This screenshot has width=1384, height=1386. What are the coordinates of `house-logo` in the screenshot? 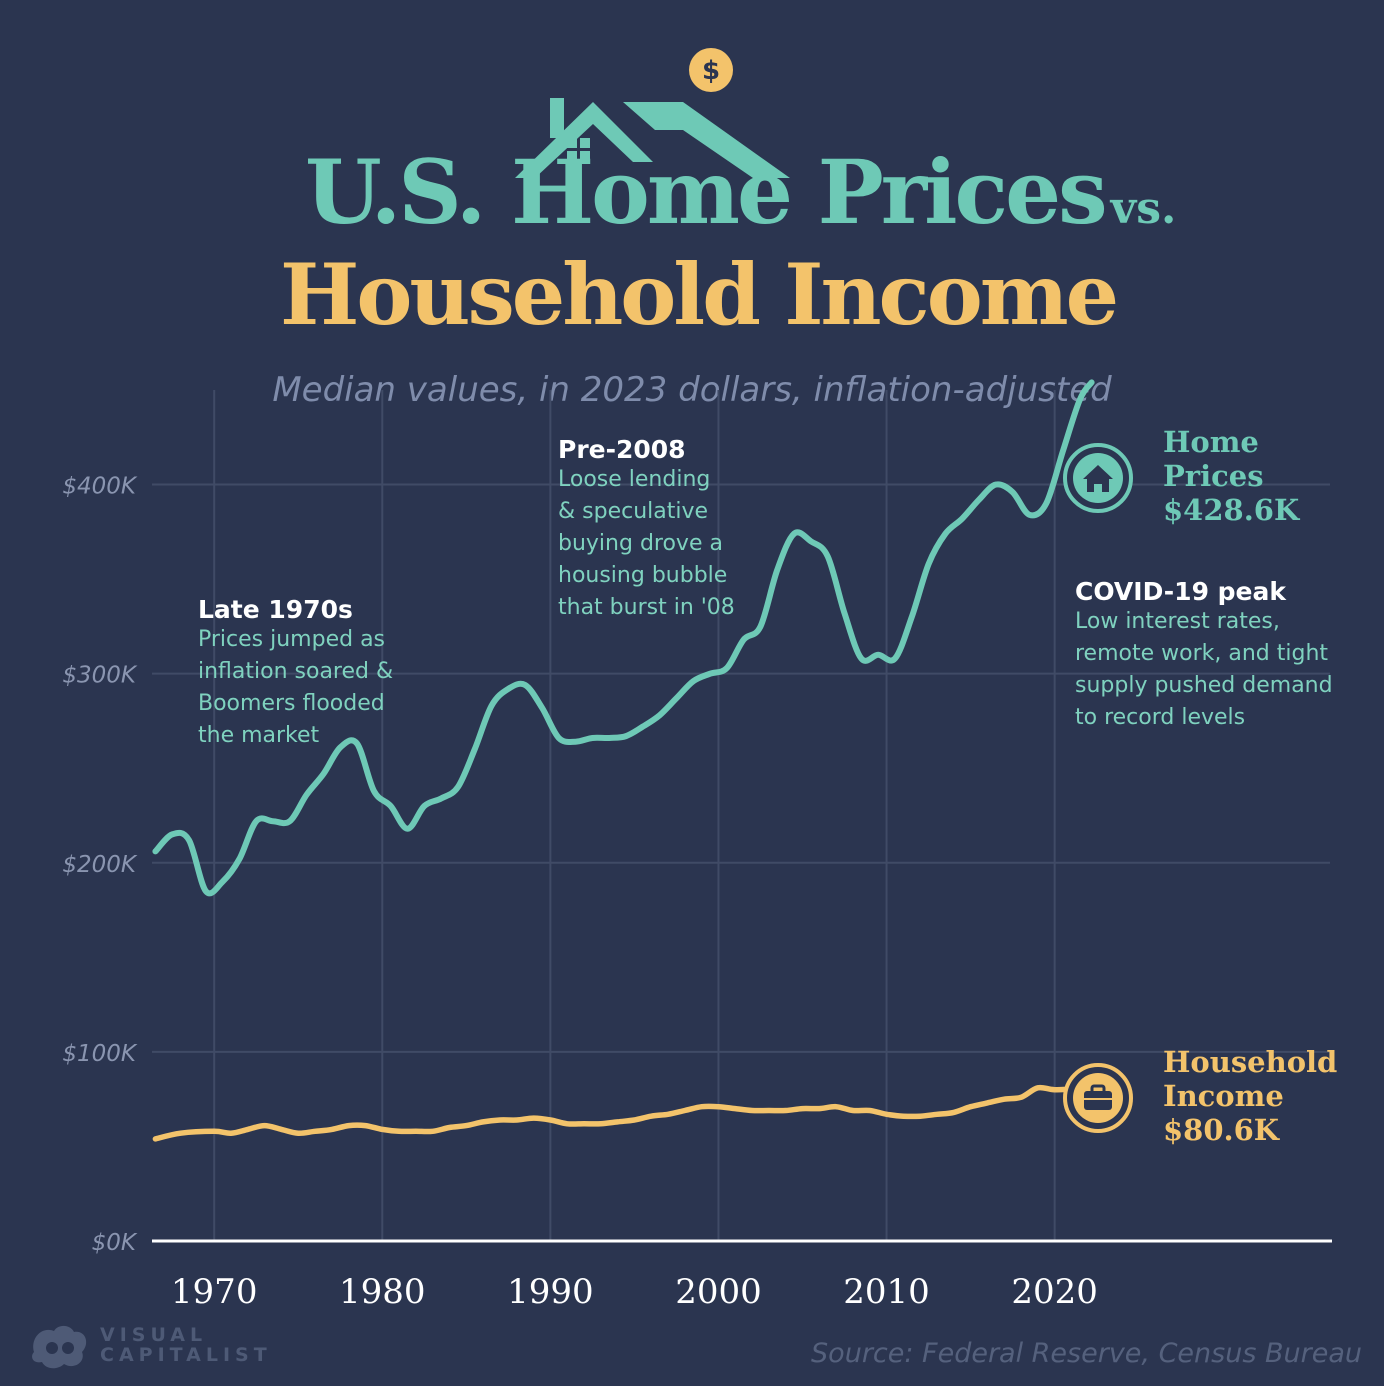 It's located at (652, 138).